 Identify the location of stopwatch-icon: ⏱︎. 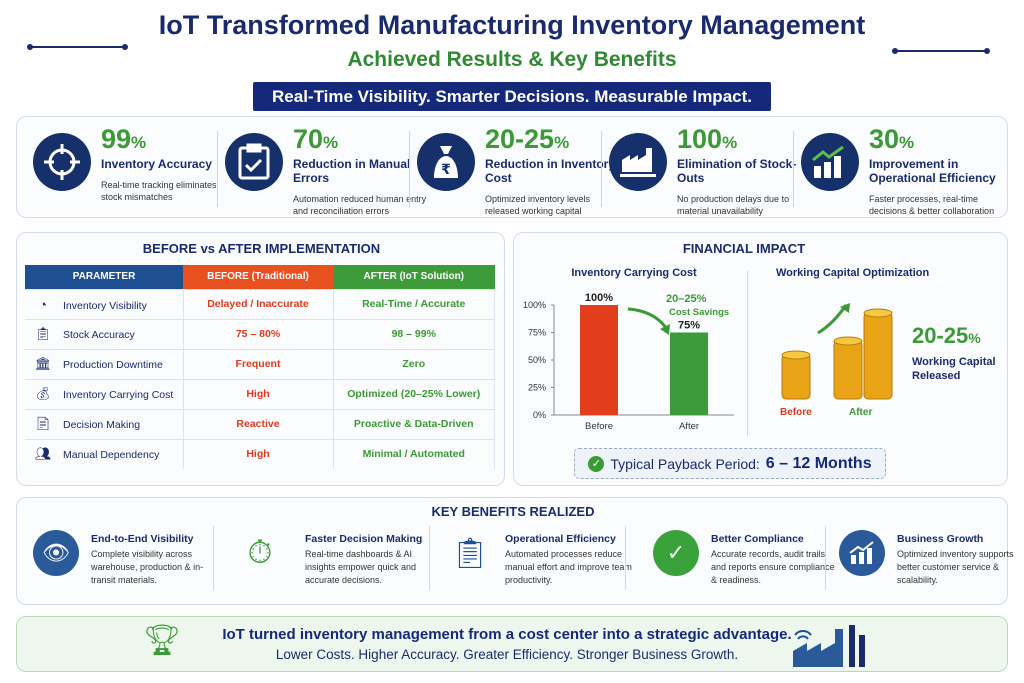
(260, 552).